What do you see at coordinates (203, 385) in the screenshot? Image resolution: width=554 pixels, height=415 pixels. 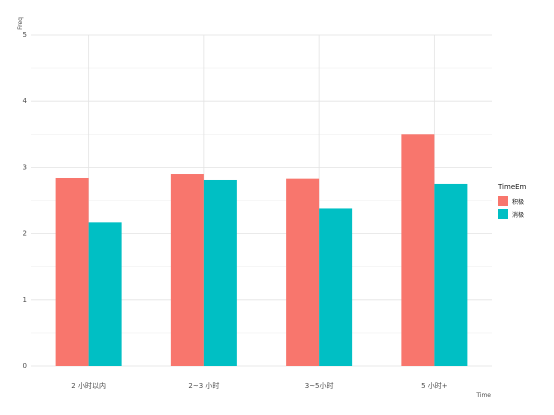 I see `x-tick-label: 2~3 小时` at bounding box center [203, 385].